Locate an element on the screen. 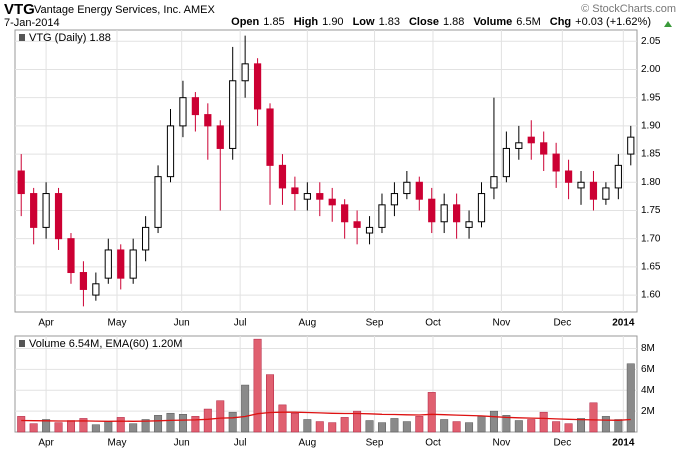  y-tick-label: 1.90 is located at coordinates (651, 126).